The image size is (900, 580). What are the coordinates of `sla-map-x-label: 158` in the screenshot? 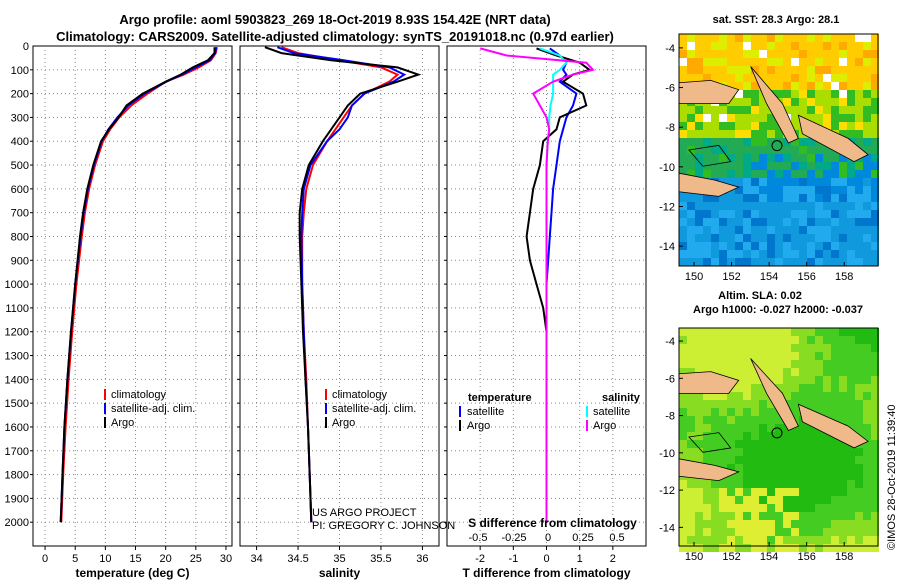 It's located at (844, 557).